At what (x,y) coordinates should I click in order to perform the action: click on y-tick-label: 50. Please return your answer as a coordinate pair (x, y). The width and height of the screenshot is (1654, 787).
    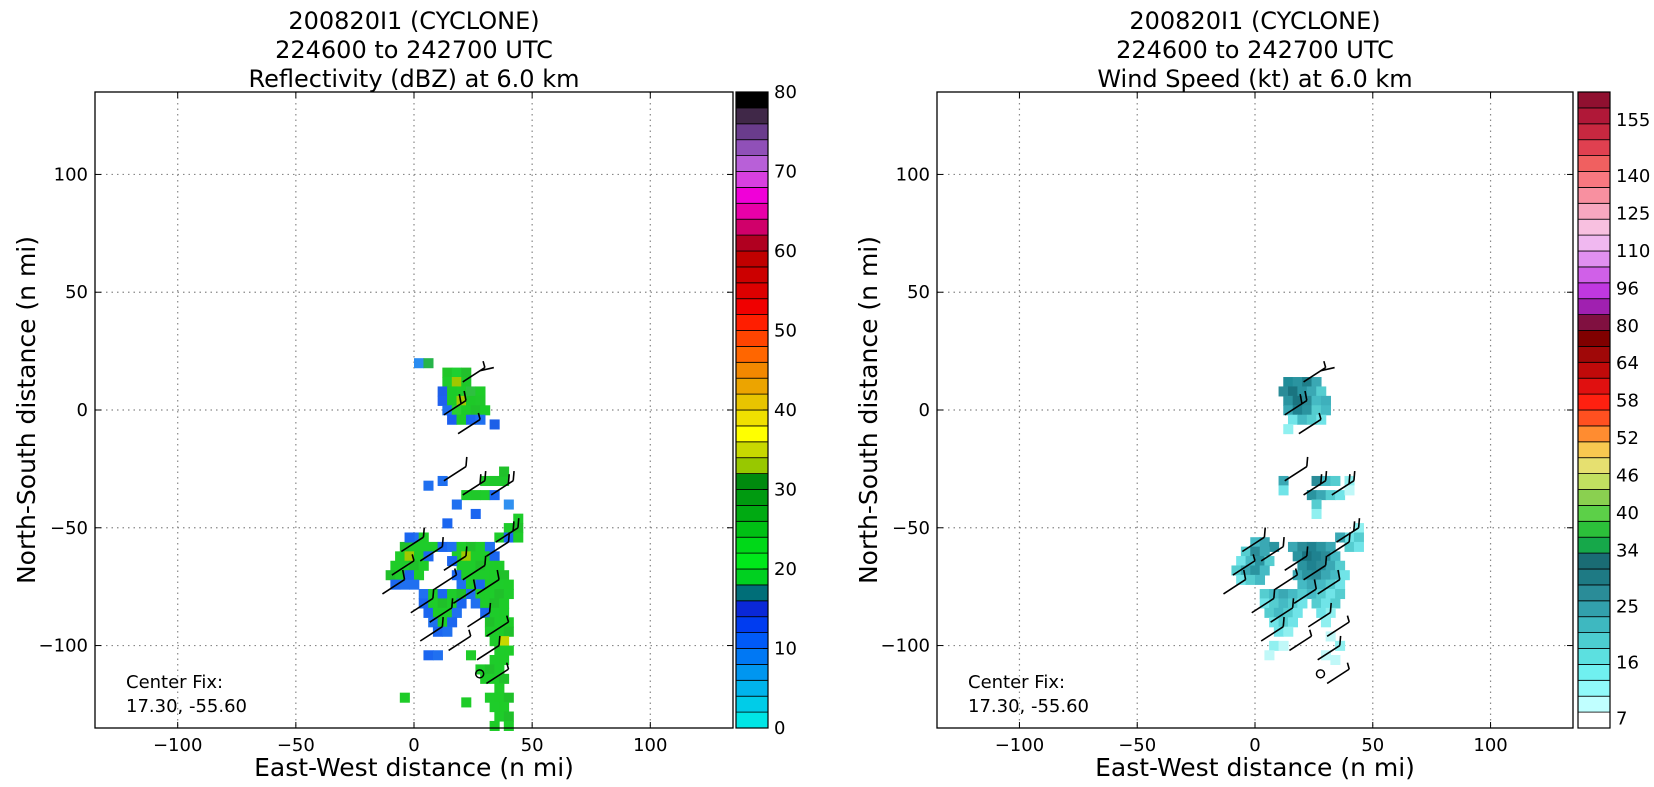
    Looking at the image, I should click on (918, 292).